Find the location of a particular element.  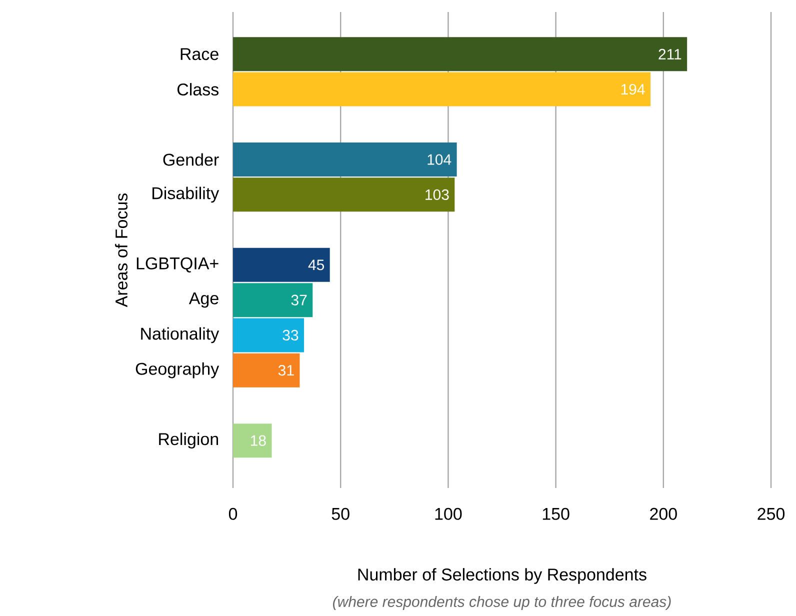

y-tick-label: Disability is located at coordinates (186, 194).